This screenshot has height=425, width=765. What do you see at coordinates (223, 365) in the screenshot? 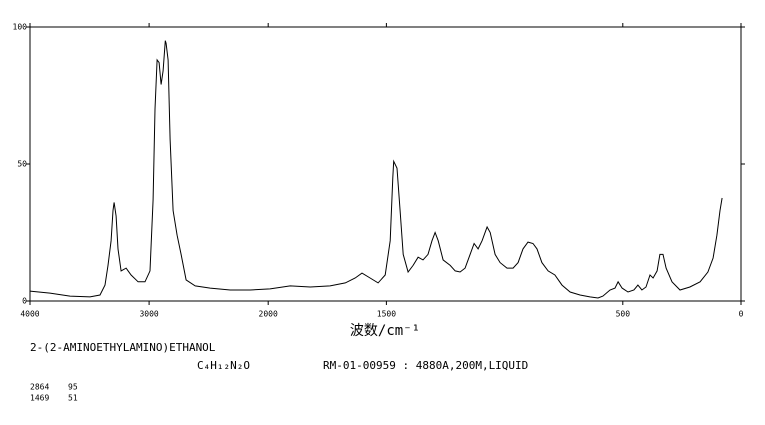
I see `formula: C₄H₁₂N₂O` at bounding box center [223, 365].